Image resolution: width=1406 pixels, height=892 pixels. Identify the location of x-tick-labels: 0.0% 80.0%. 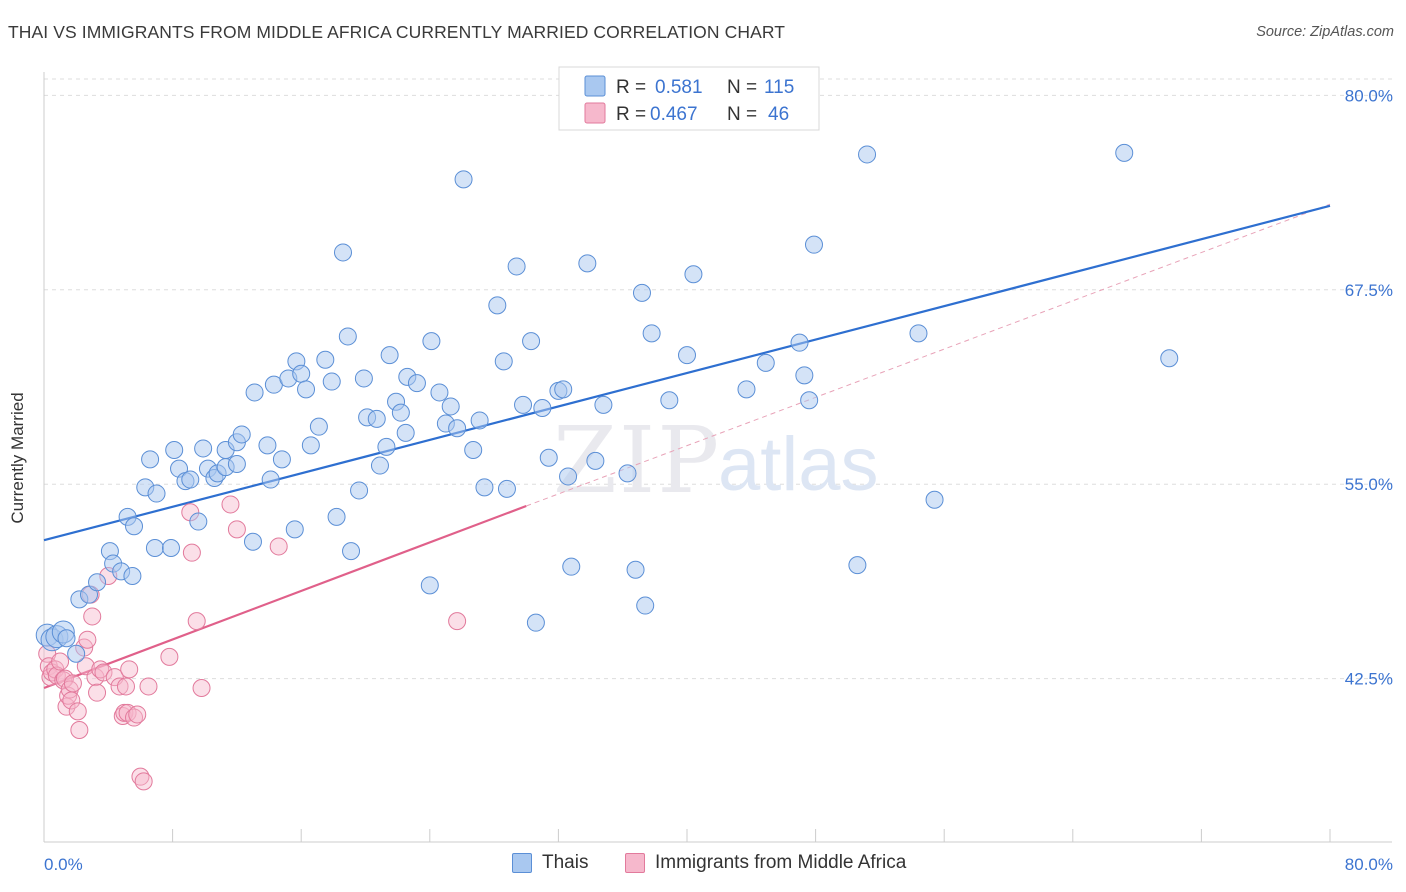
(718, 864).